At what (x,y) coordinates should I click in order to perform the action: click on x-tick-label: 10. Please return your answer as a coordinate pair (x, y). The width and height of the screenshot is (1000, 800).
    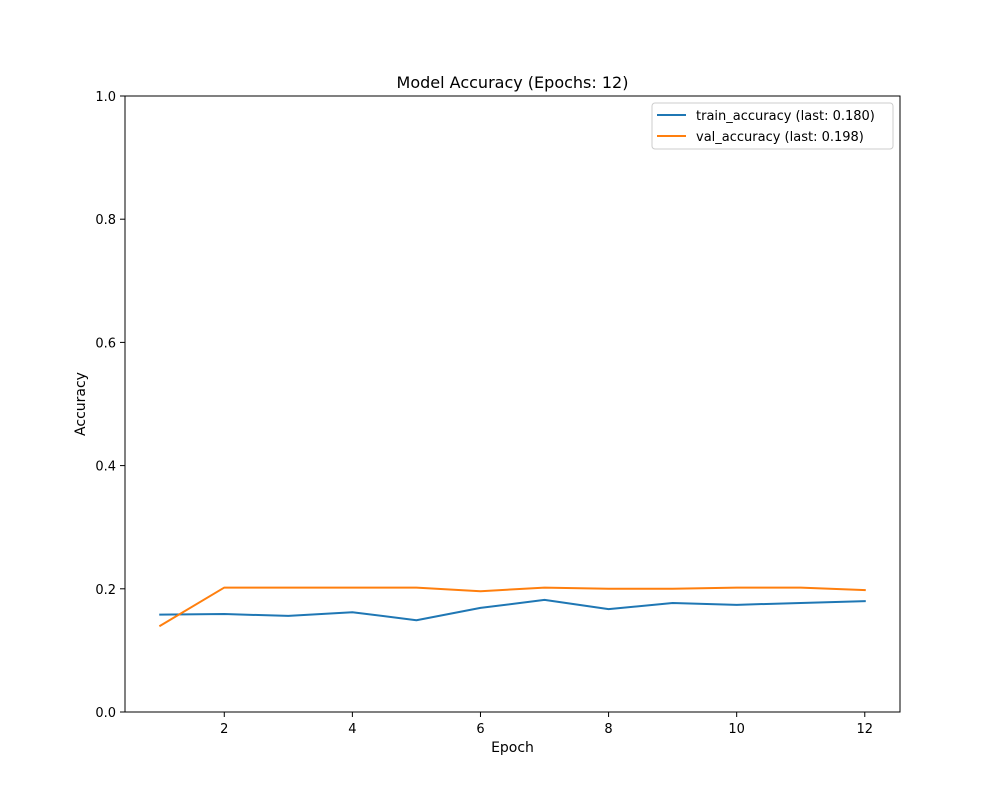
    Looking at the image, I should click on (736, 729).